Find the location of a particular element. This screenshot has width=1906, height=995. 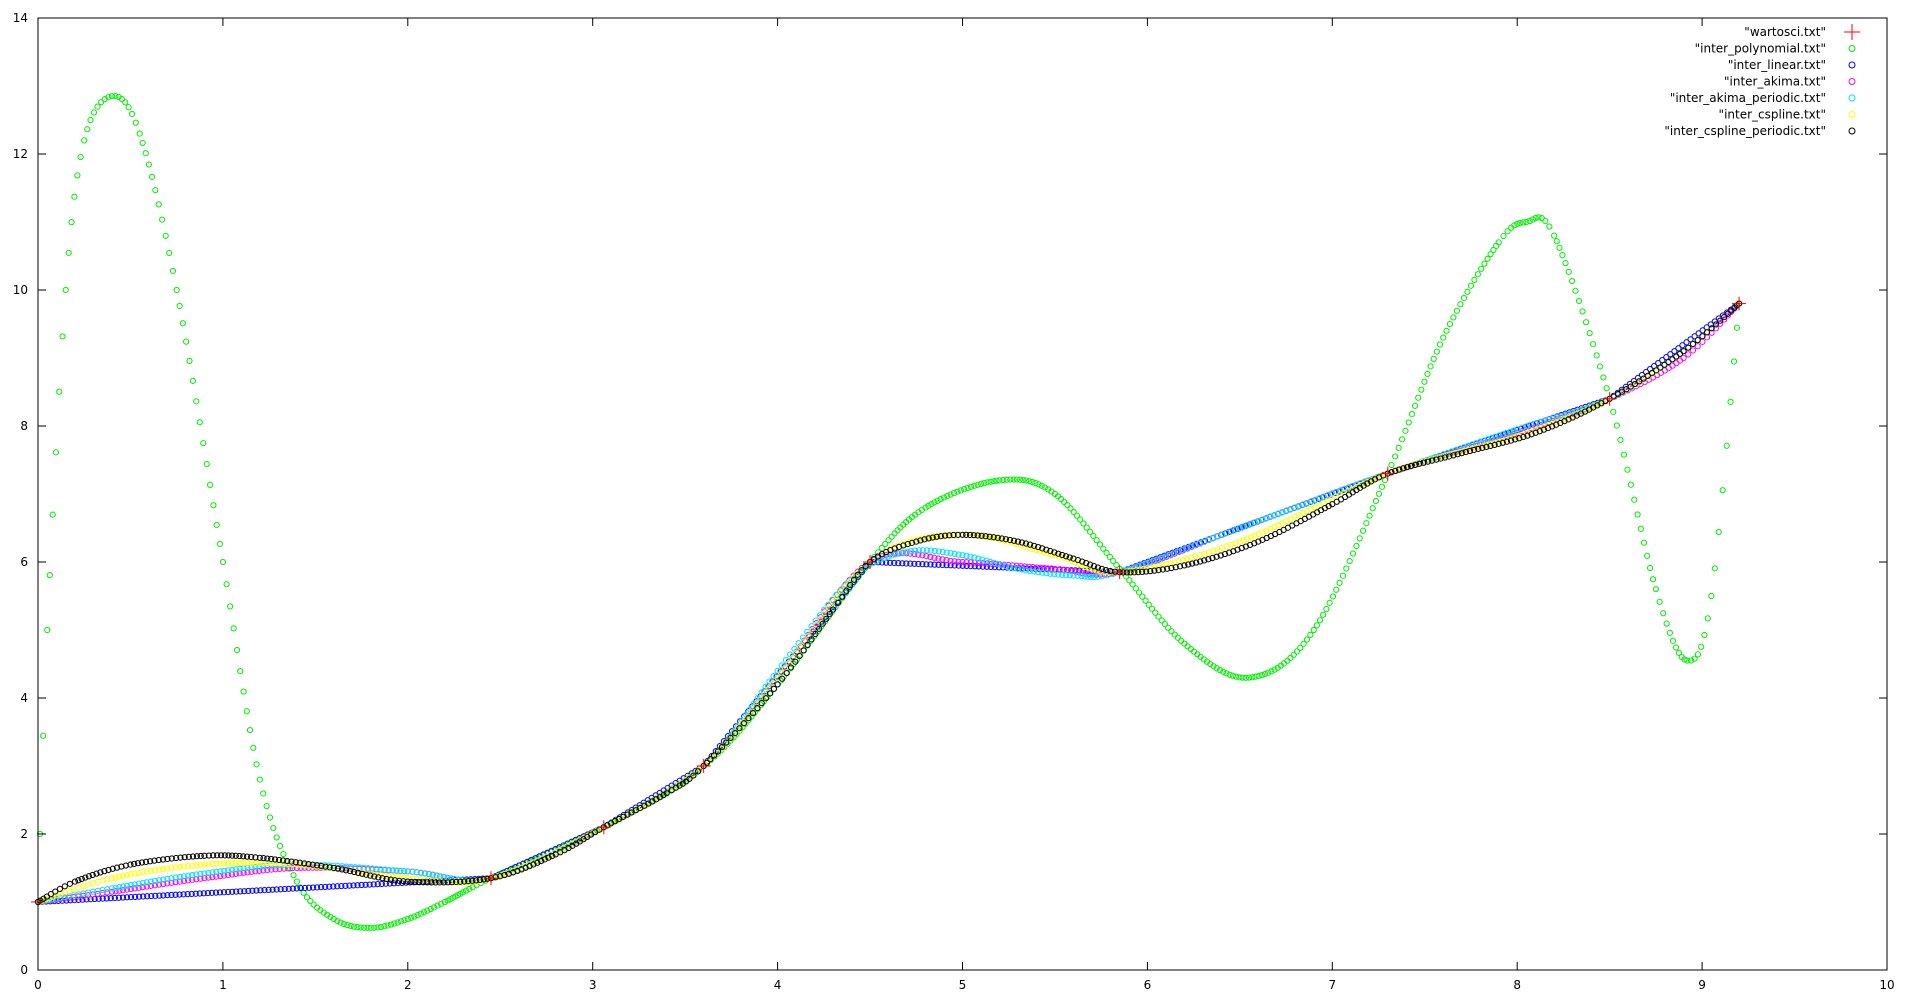

legend-marker is located at coordinates (1852, 81).